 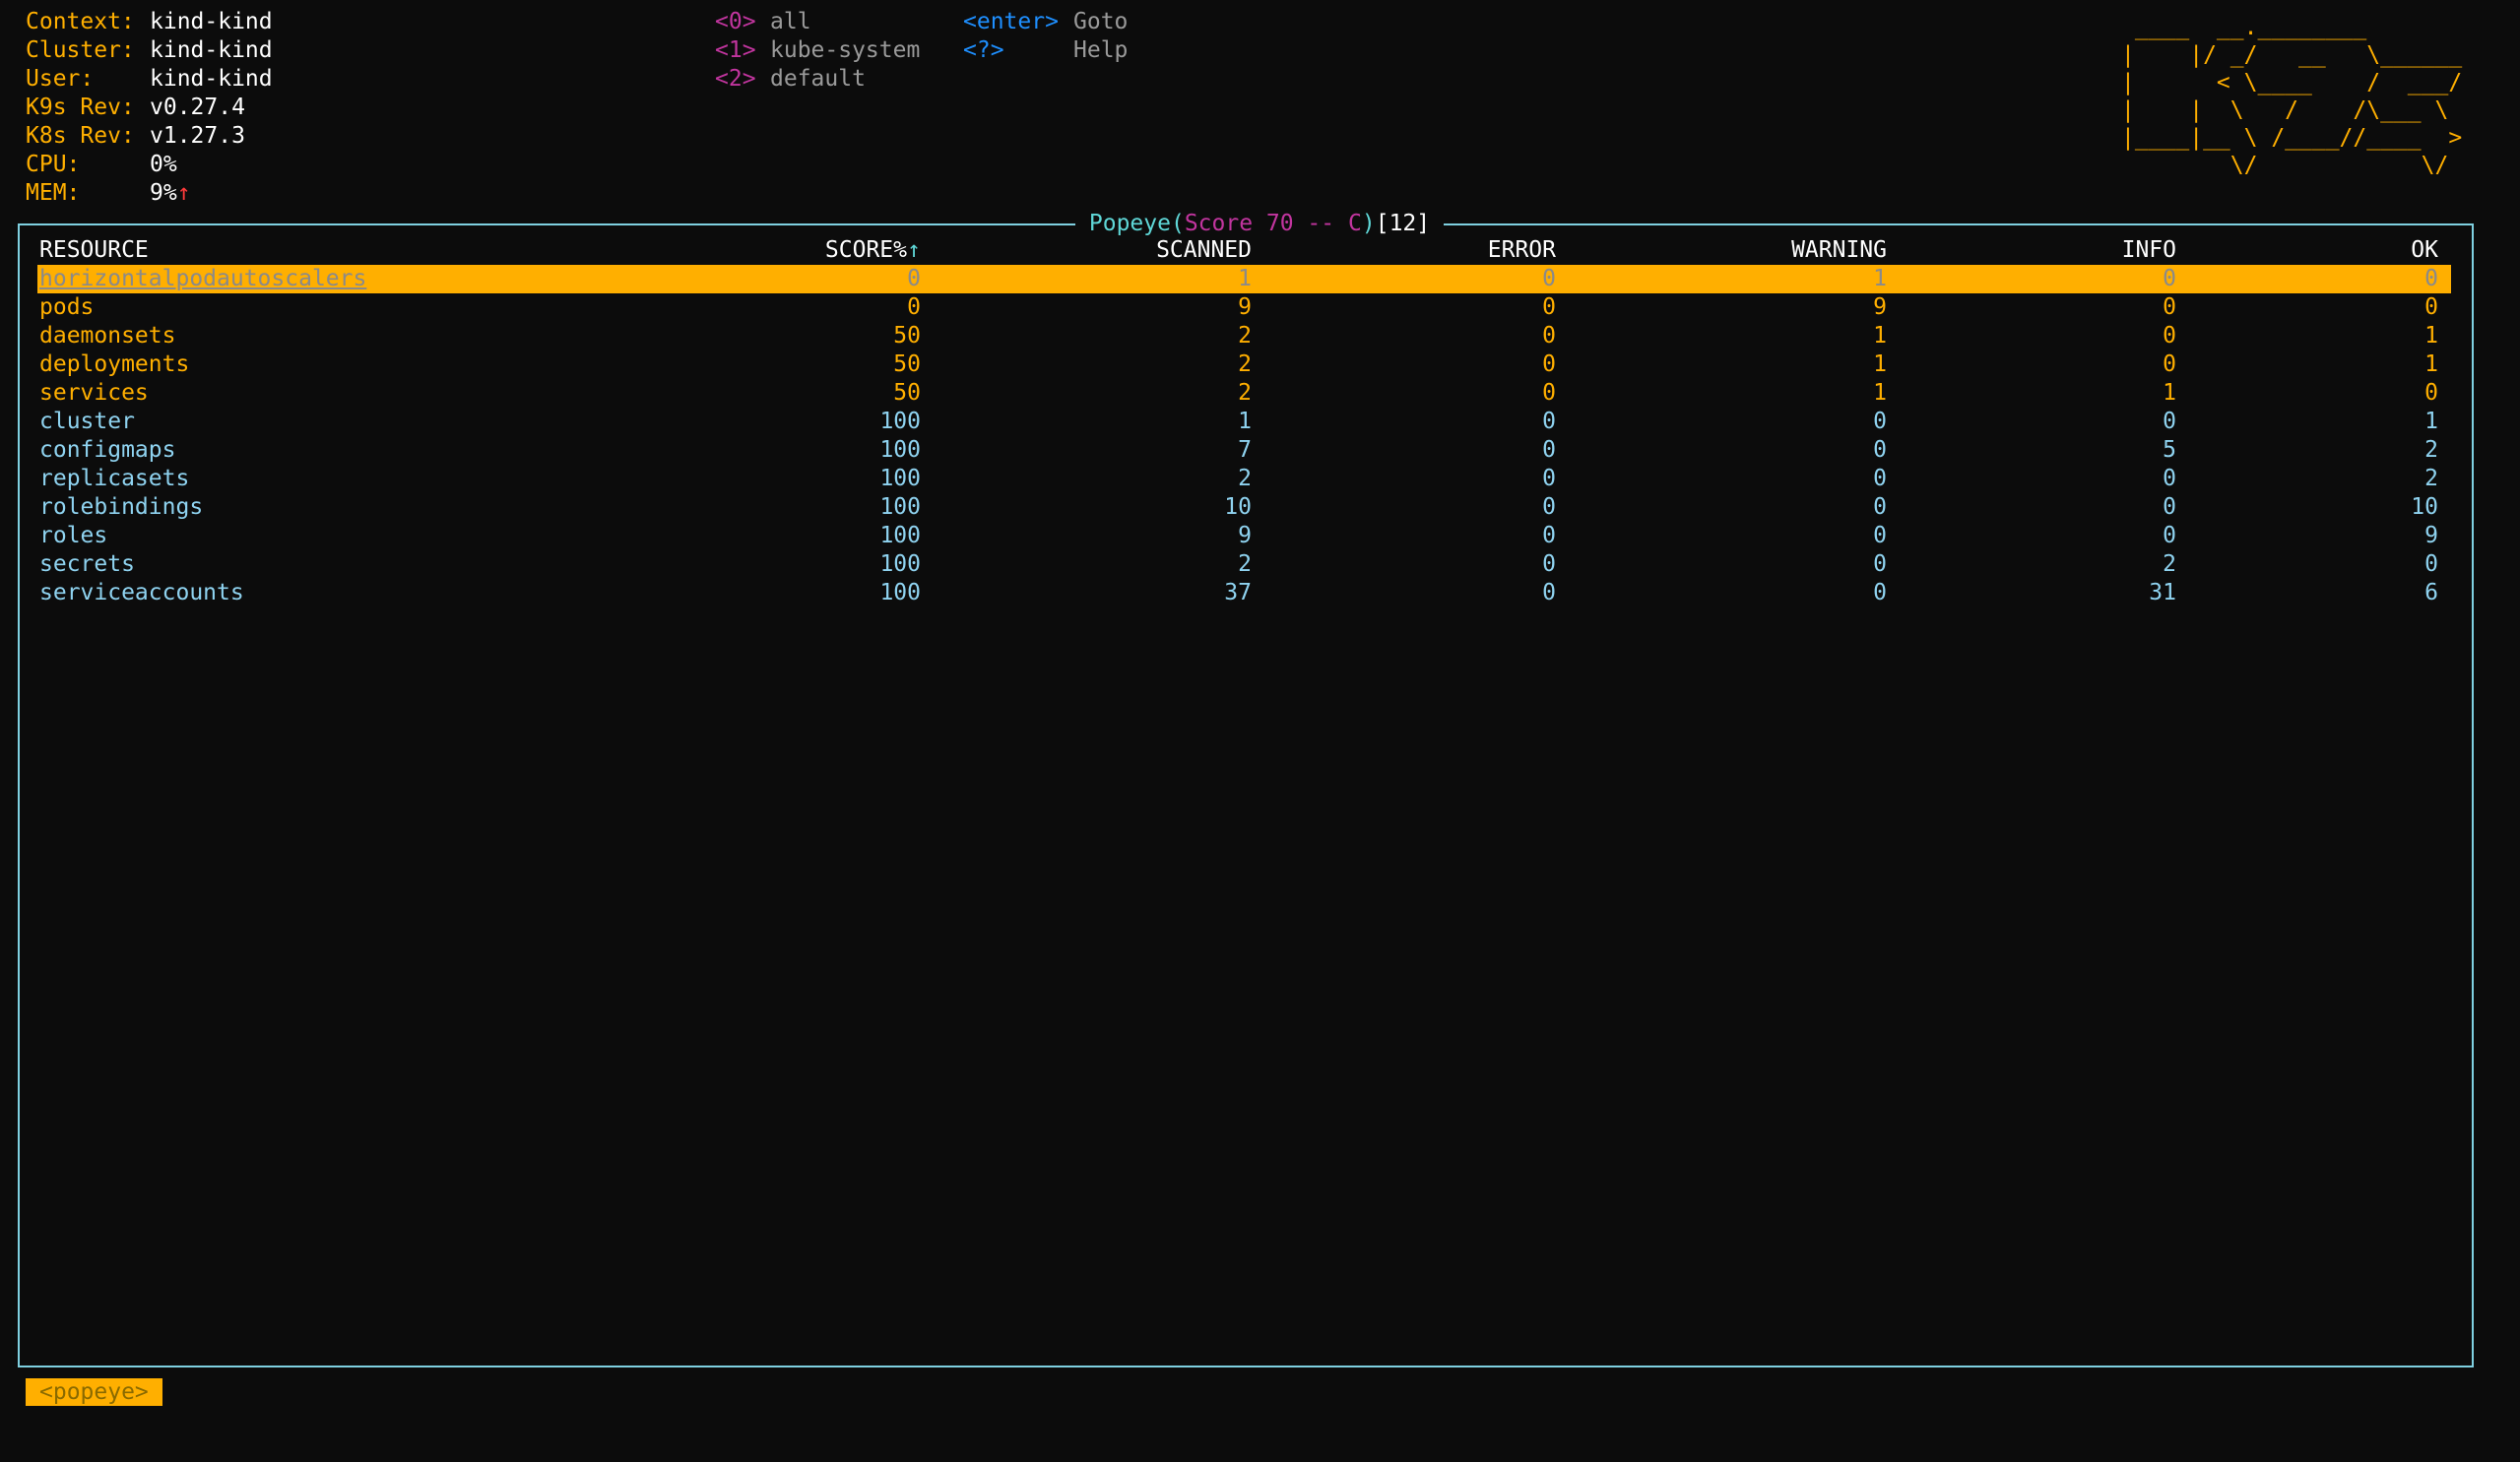 What do you see at coordinates (114, 364) in the screenshot?
I see `table-cell: deployments` at bounding box center [114, 364].